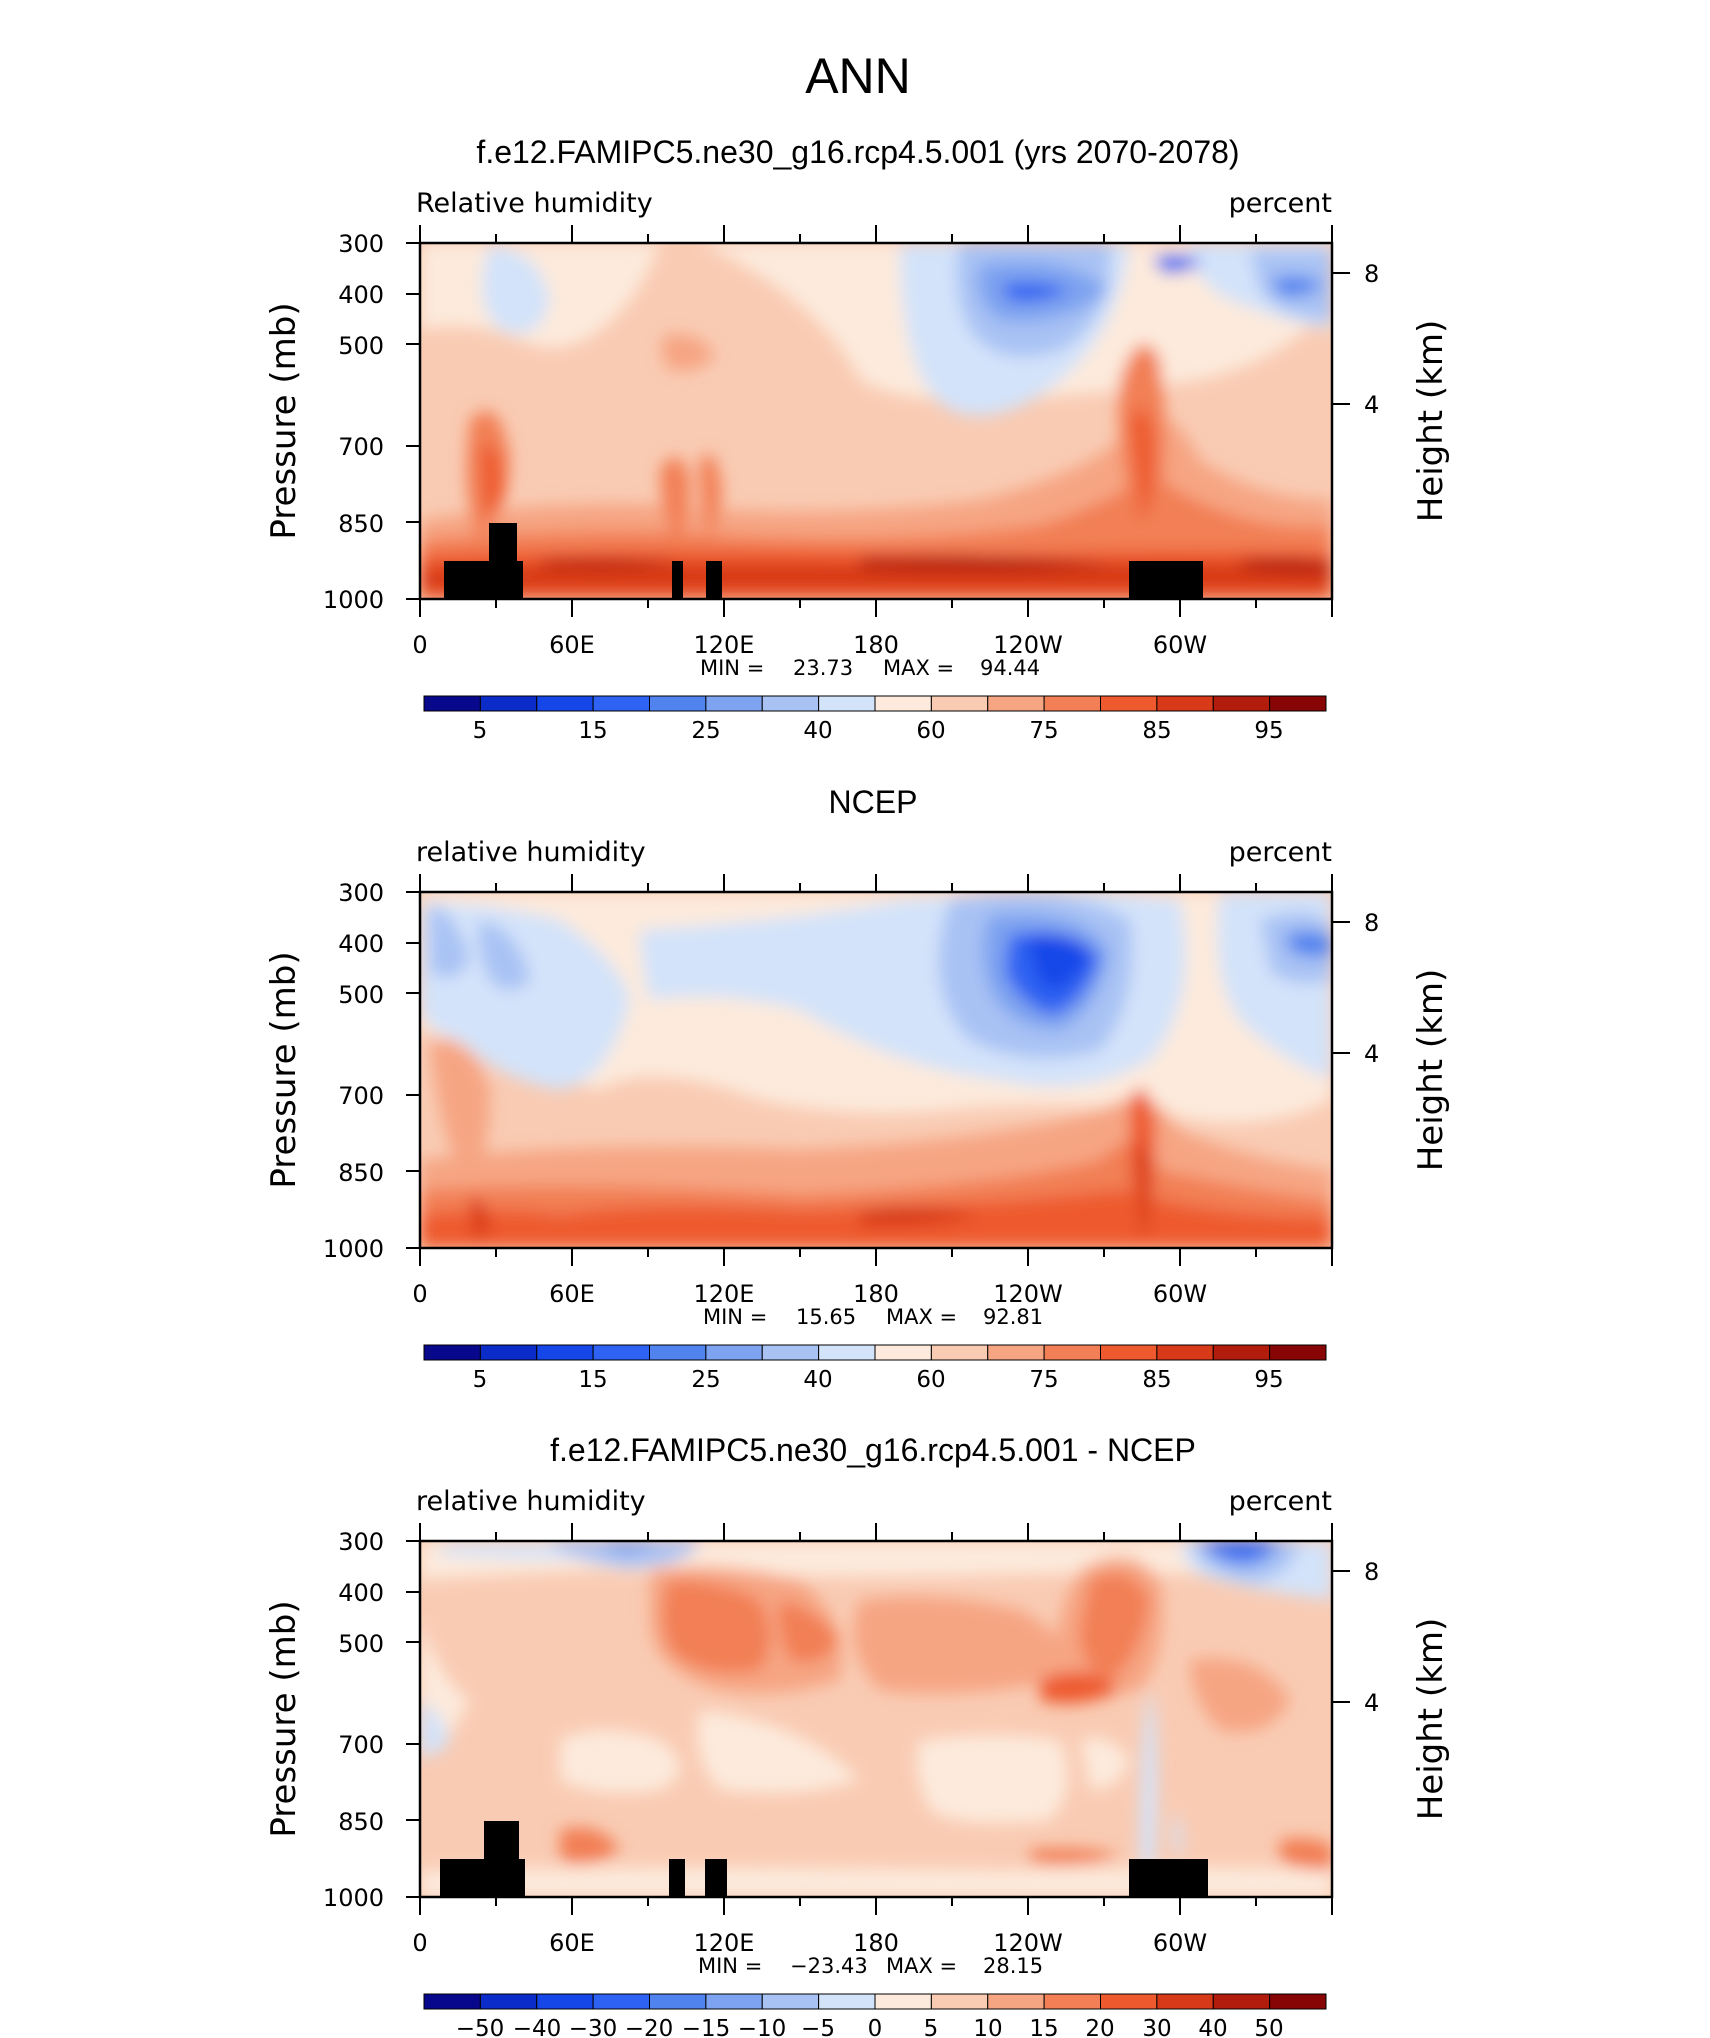 This screenshot has width=1710, height=2038. I want to click on panel-3-y-tick-label: 300, so click(361, 1542).